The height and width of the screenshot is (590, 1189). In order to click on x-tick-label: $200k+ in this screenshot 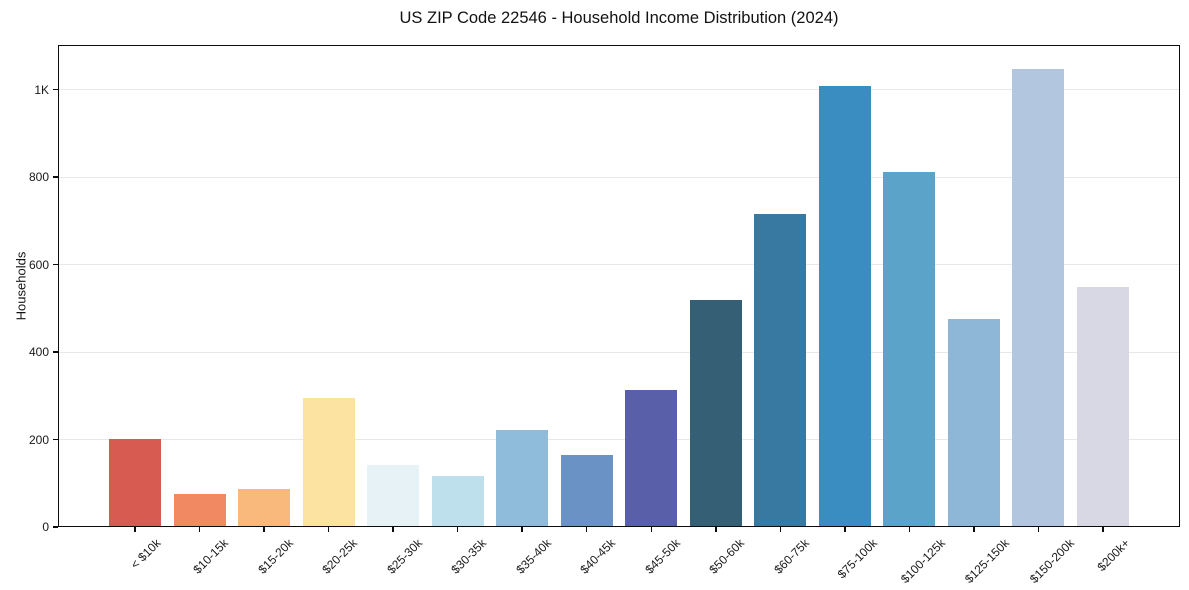, I will do `click(1113, 555)`.